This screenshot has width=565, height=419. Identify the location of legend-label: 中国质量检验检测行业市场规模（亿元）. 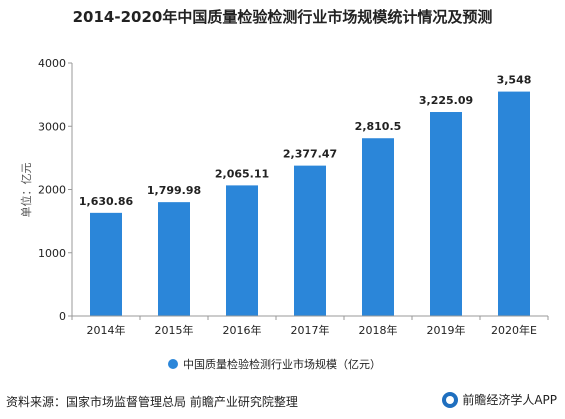
(282, 364).